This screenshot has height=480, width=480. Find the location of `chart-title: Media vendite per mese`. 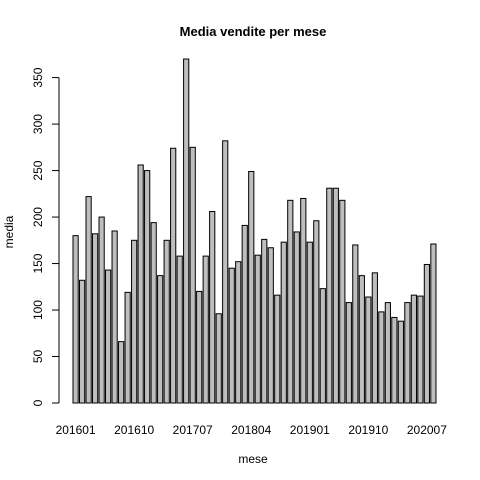

chart-title: Media vendite per mese is located at coordinates (253, 31).